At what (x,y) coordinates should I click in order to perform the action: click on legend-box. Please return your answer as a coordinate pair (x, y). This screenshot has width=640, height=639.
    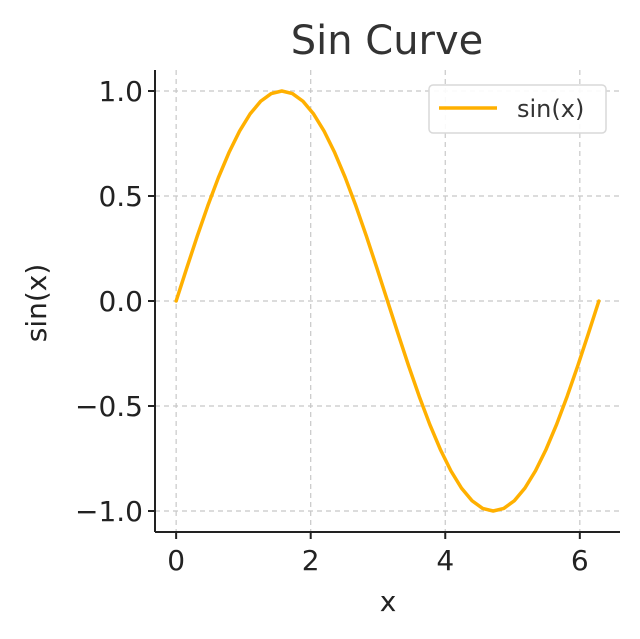
    Looking at the image, I should click on (517, 109).